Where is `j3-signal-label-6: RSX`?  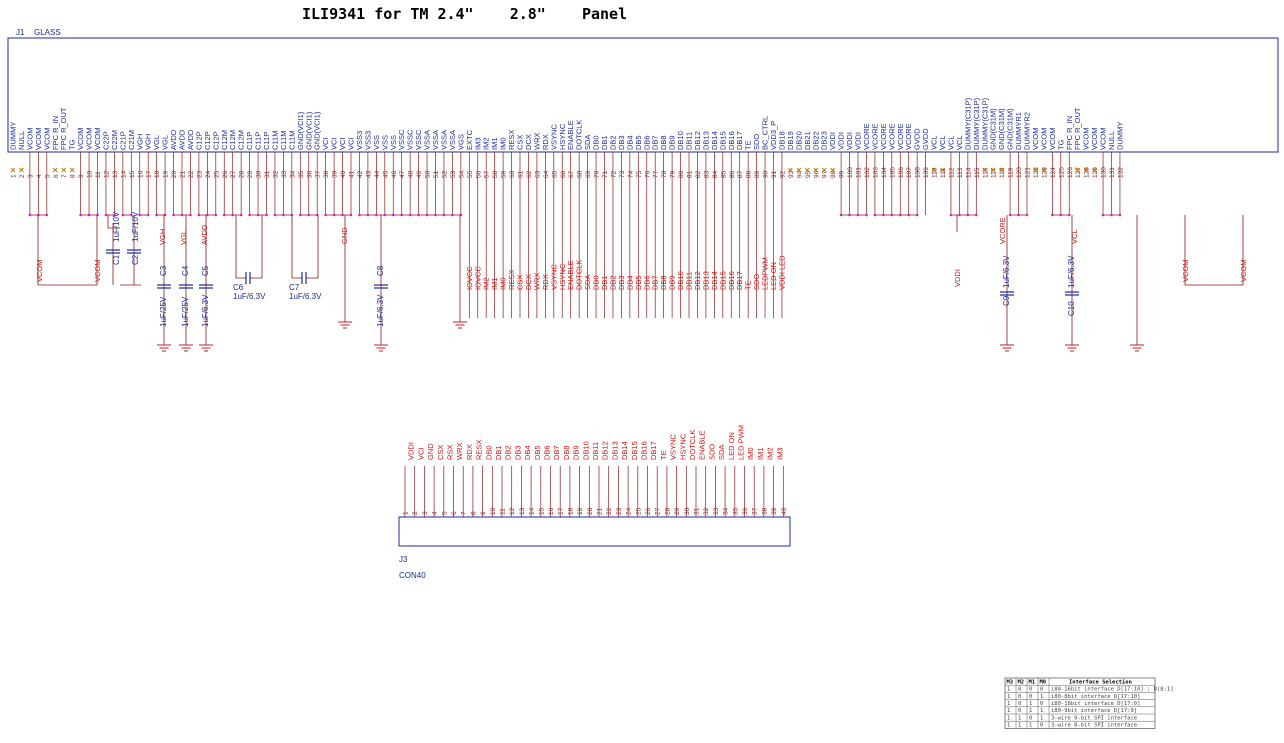
j3-signal-label-6: RSX is located at coordinates (450, 452).